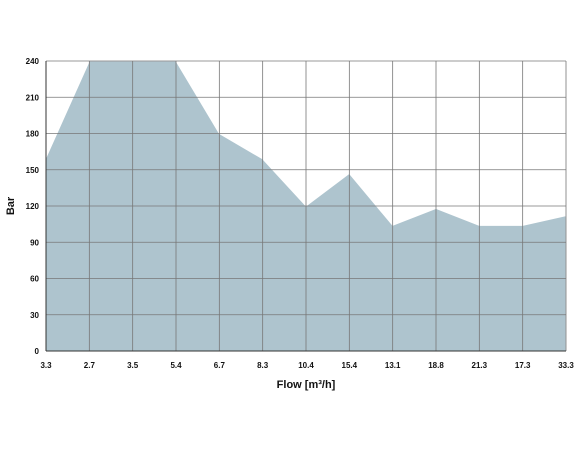  What do you see at coordinates (34, 242) in the screenshot?
I see `y-tick-label: 90` at bounding box center [34, 242].